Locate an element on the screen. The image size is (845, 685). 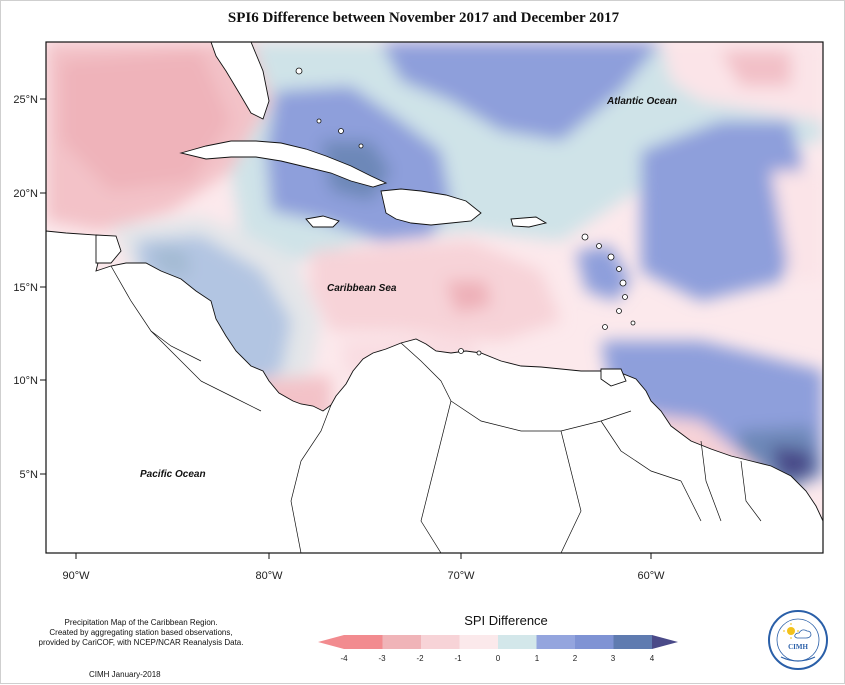
lon-tick-80w: 80°W is located at coordinates (269, 576).